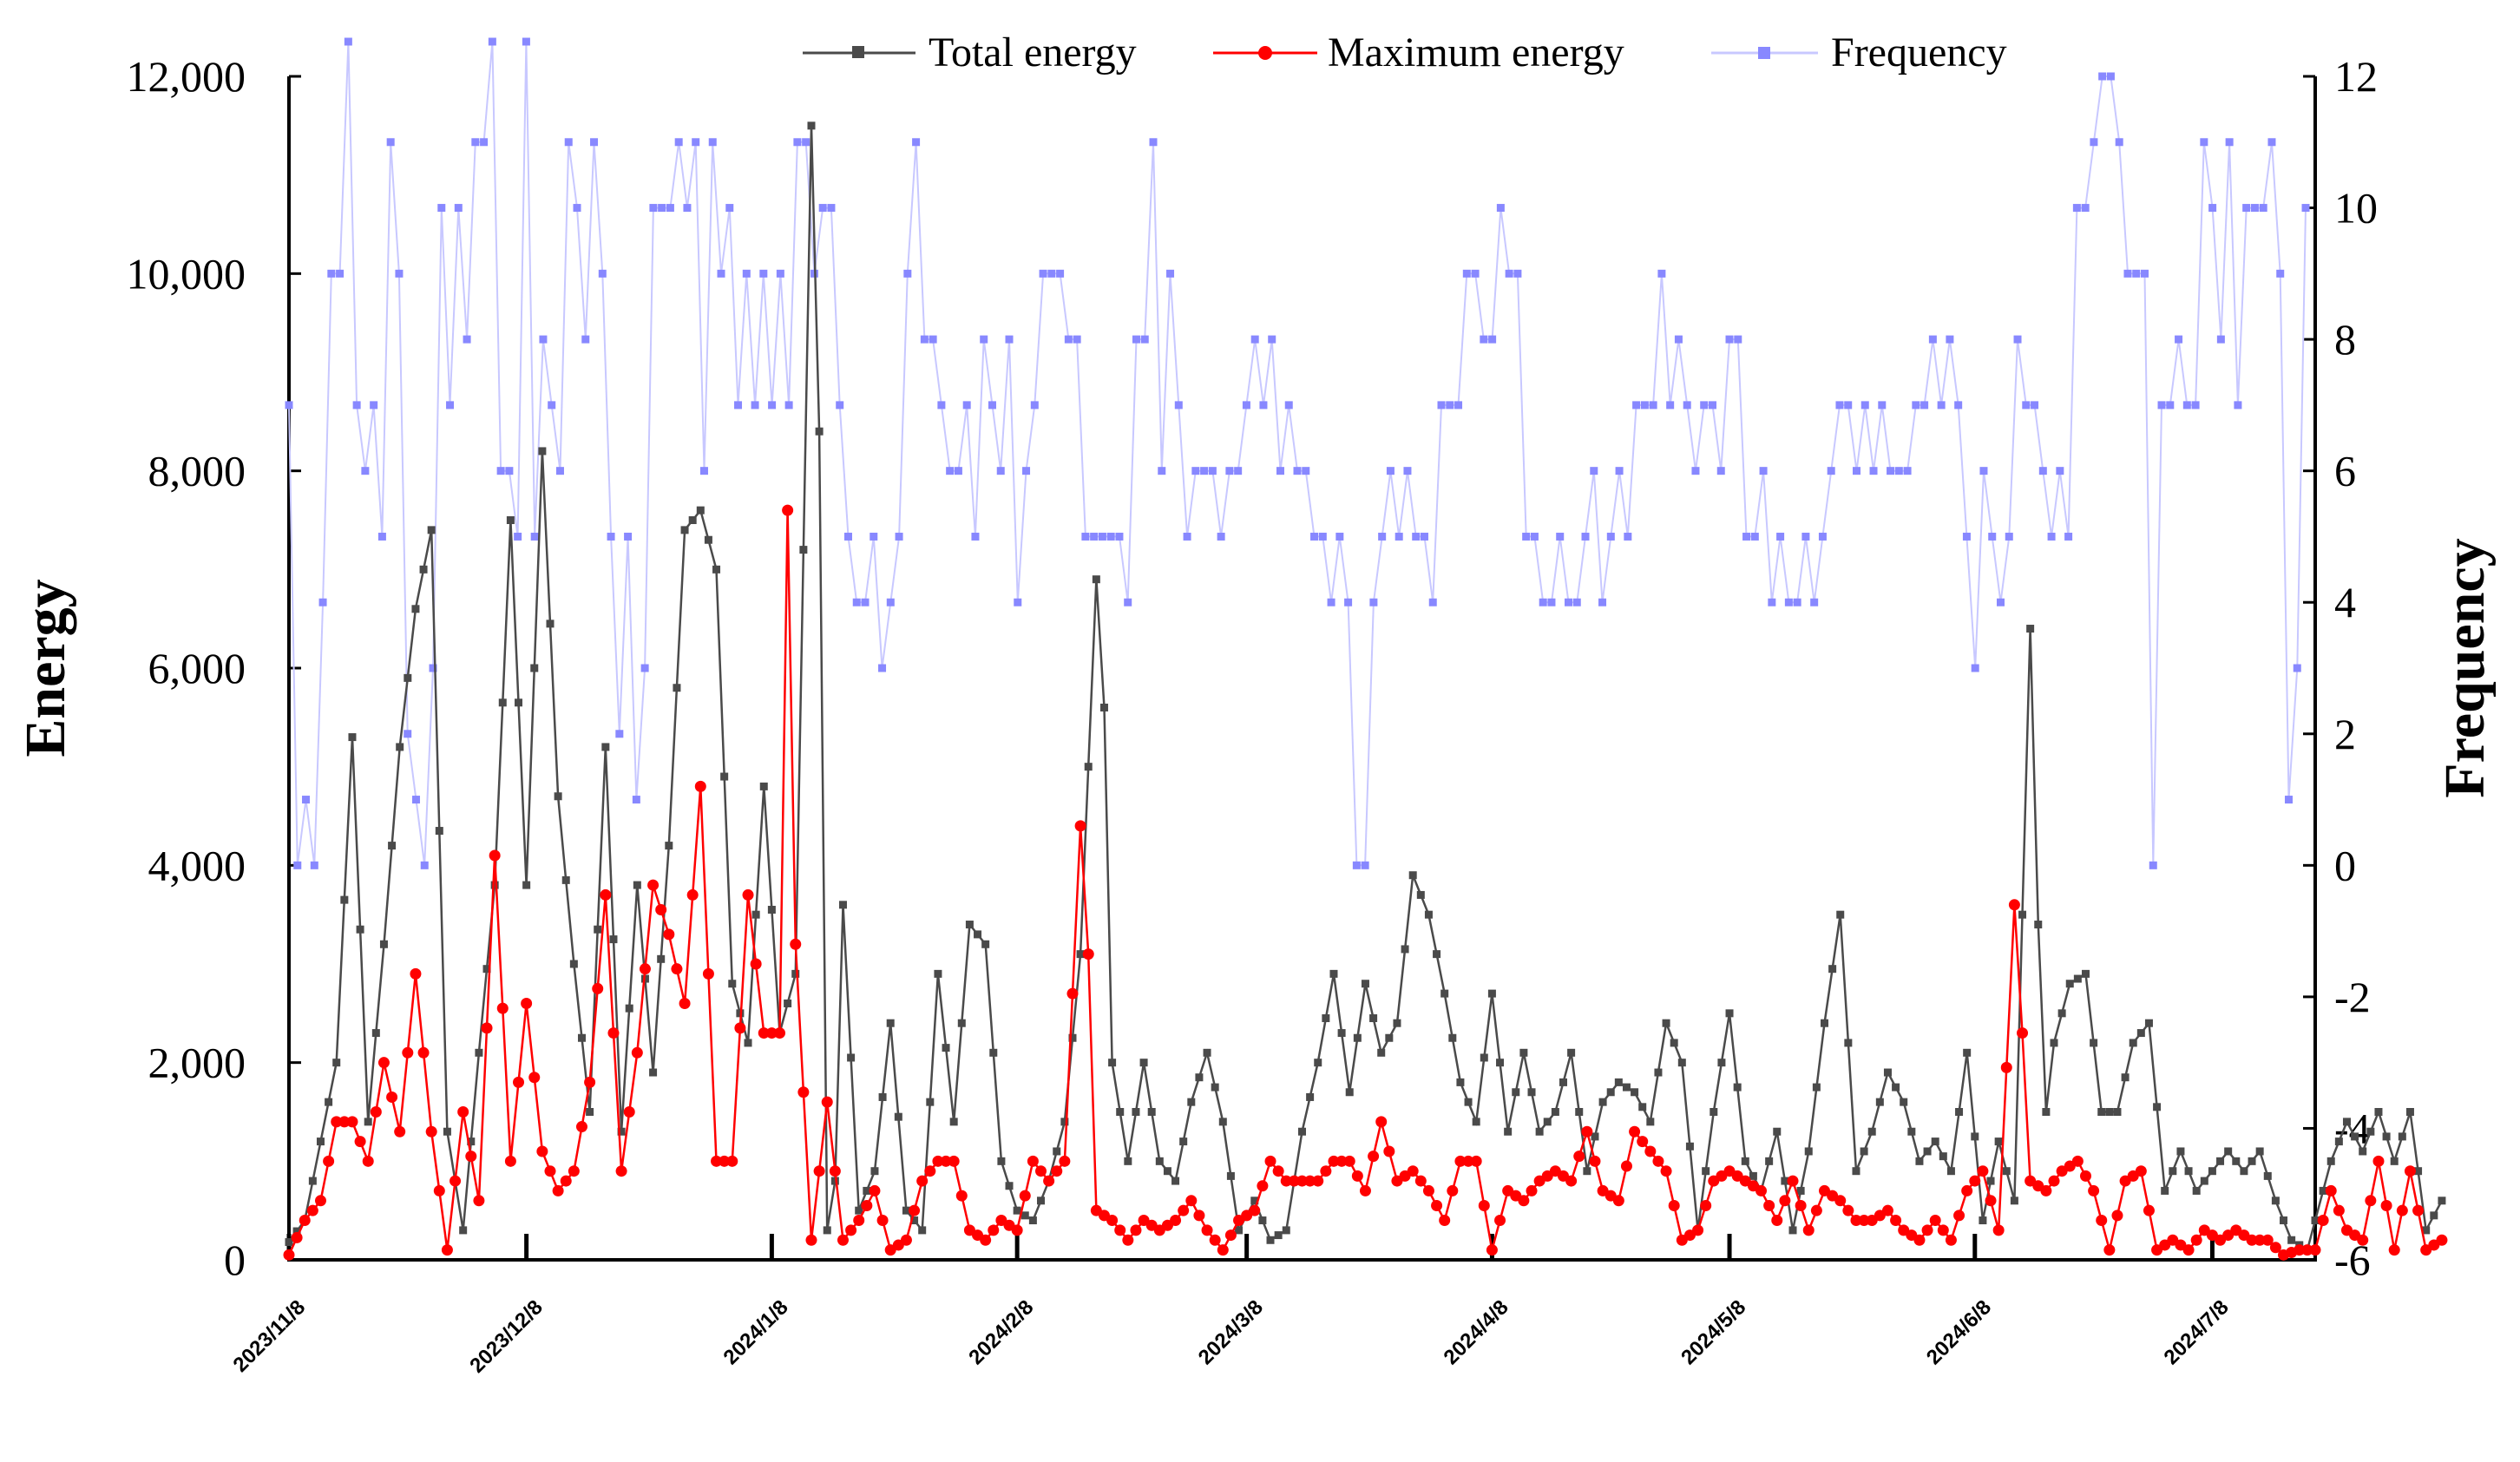 Image resolution: width=2520 pixels, height=1462 pixels. What do you see at coordinates (2356, 209) in the screenshot?
I see `right-tick-label: 10` at bounding box center [2356, 209].